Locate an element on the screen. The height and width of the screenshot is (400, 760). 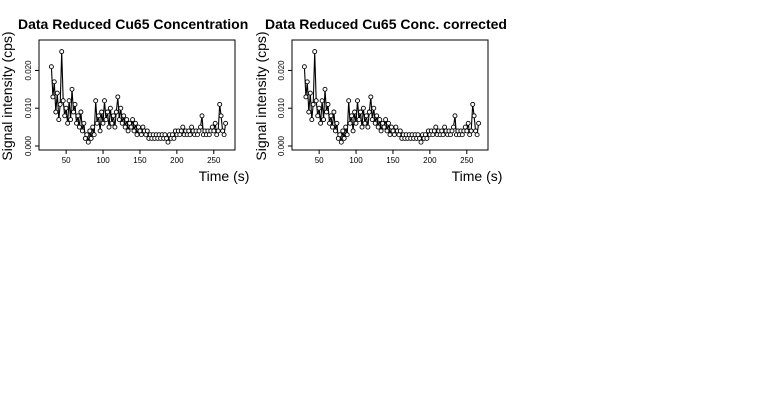
chart-2-y-ticks: 0.000 0.010 0.020 is located at coordinates (284, 108).